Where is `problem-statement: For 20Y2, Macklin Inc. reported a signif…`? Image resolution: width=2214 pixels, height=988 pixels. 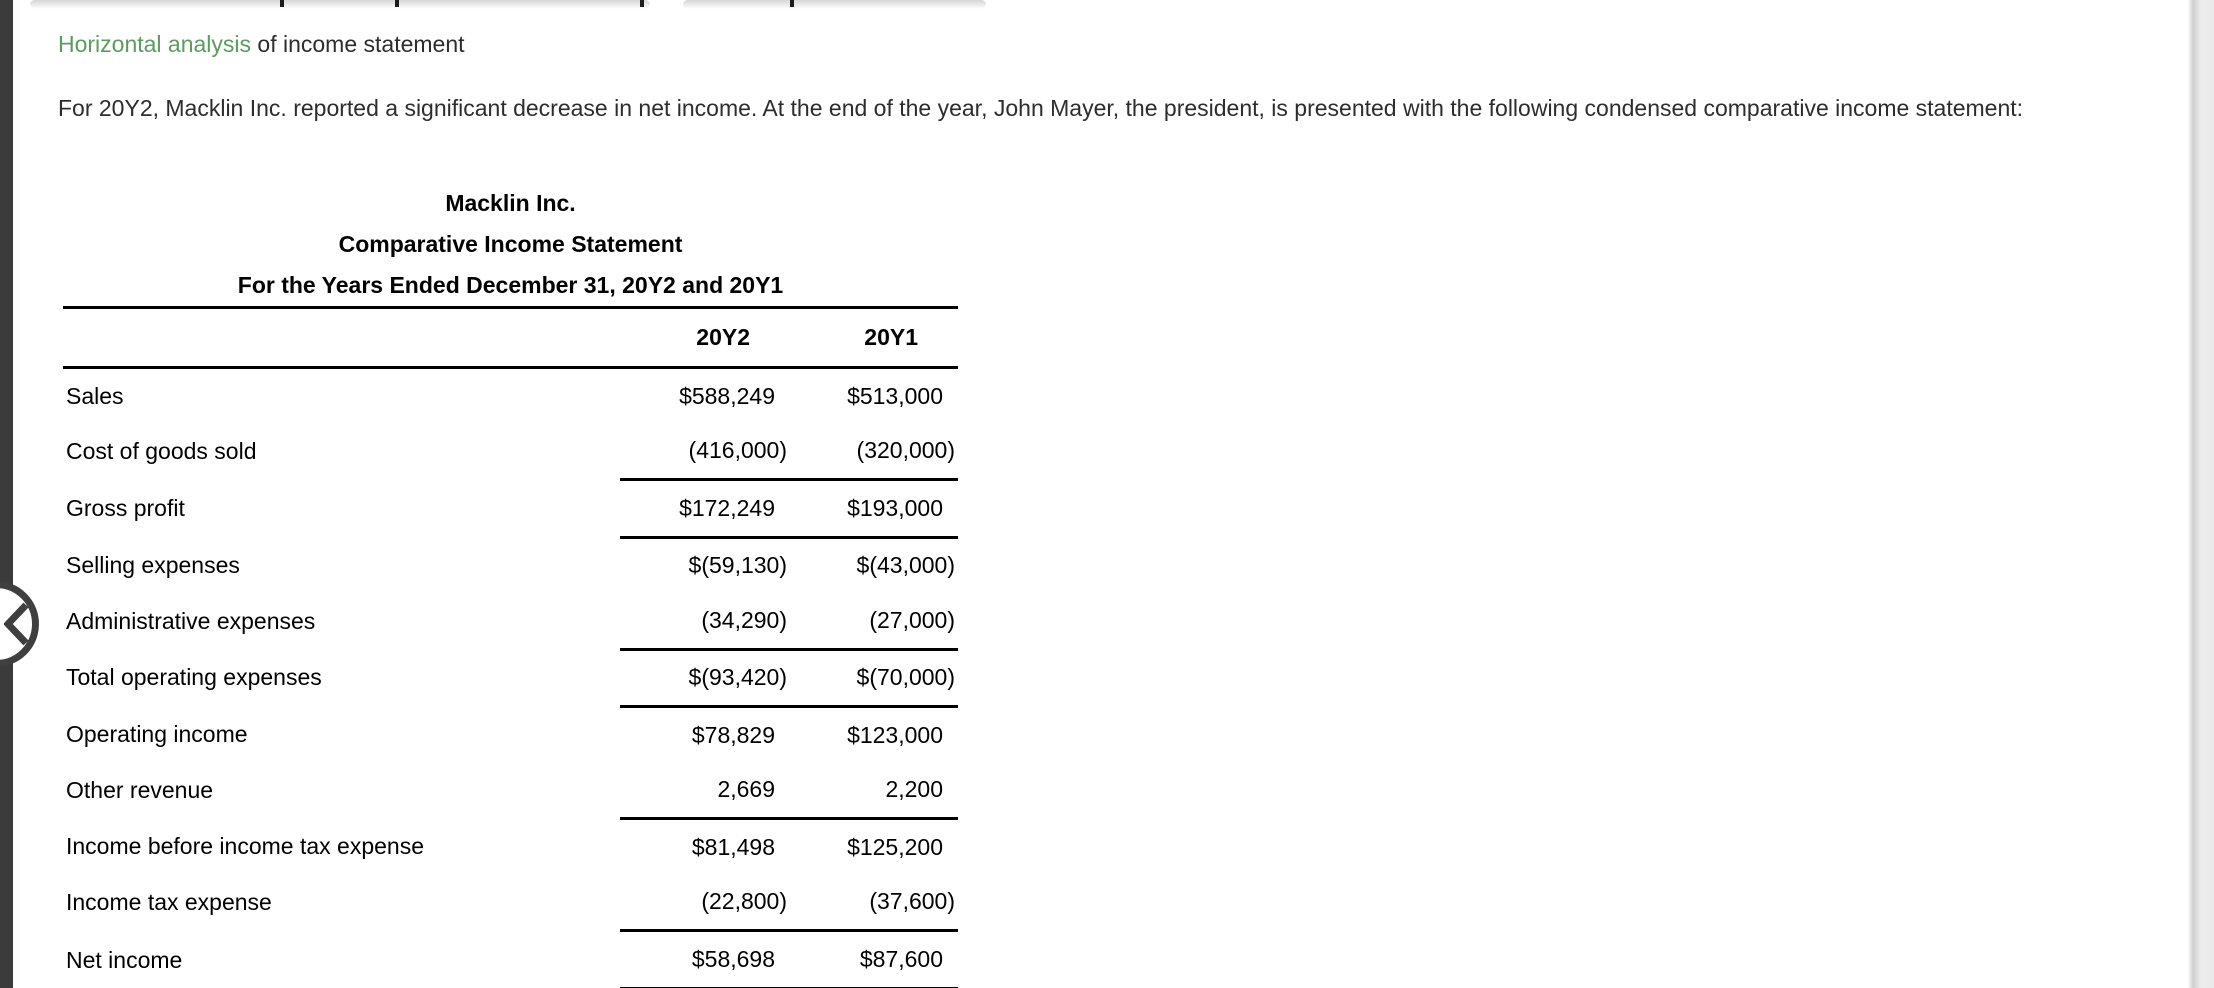 problem-statement: For 20Y2, Macklin Inc. reported a signif… is located at coordinates (1041, 108).